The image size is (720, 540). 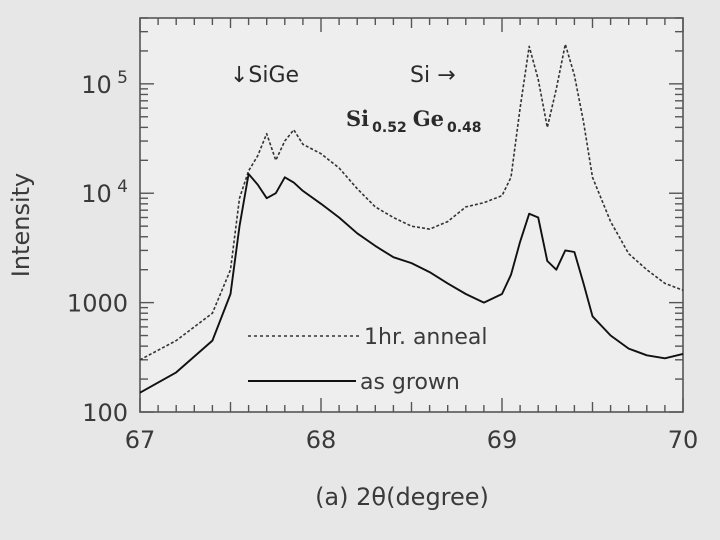 I want to click on composition-ge-sub: 0.48, so click(x=464, y=128).